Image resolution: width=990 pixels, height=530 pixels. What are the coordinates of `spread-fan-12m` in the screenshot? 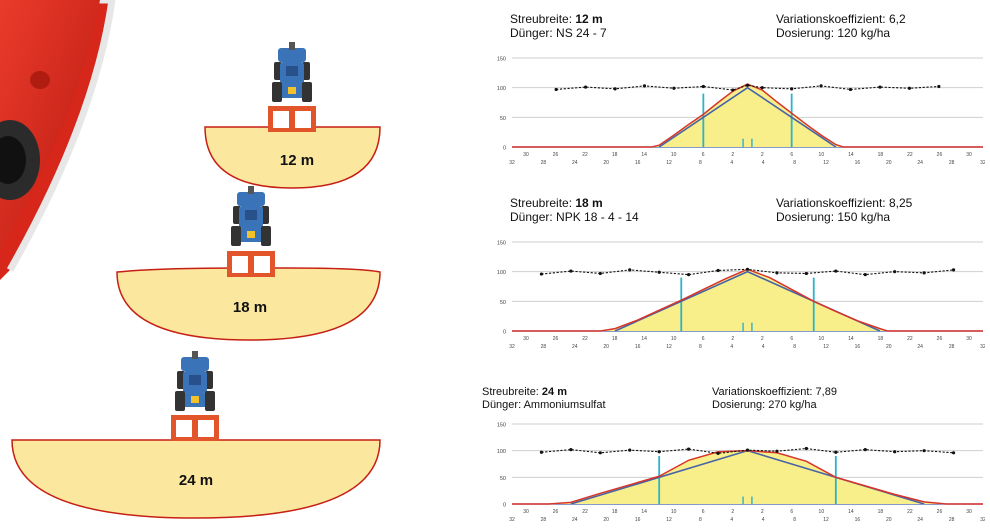 It's located at (292, 157).